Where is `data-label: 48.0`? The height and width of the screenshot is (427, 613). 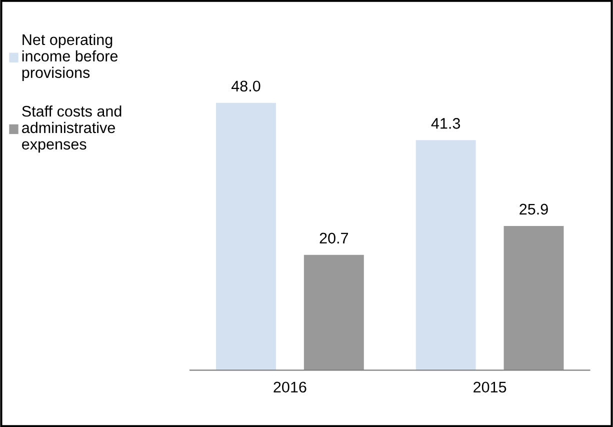 data-label: 48.0 is located at coordinates (245, 86).